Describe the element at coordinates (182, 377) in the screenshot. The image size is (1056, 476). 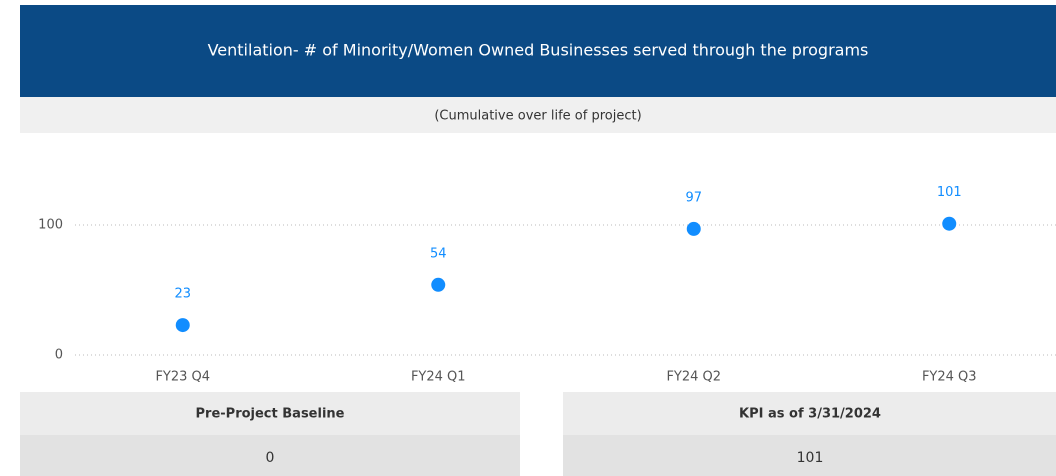
I see `x-tick-label: FY23 Q4` at that location.